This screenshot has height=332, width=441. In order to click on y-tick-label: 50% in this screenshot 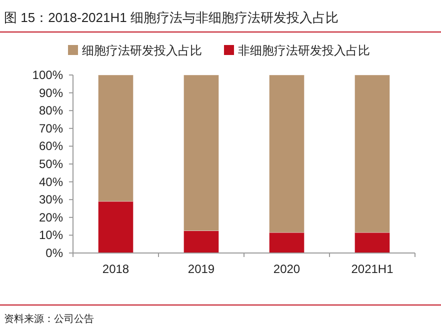, I will do `click(51, 164)`.